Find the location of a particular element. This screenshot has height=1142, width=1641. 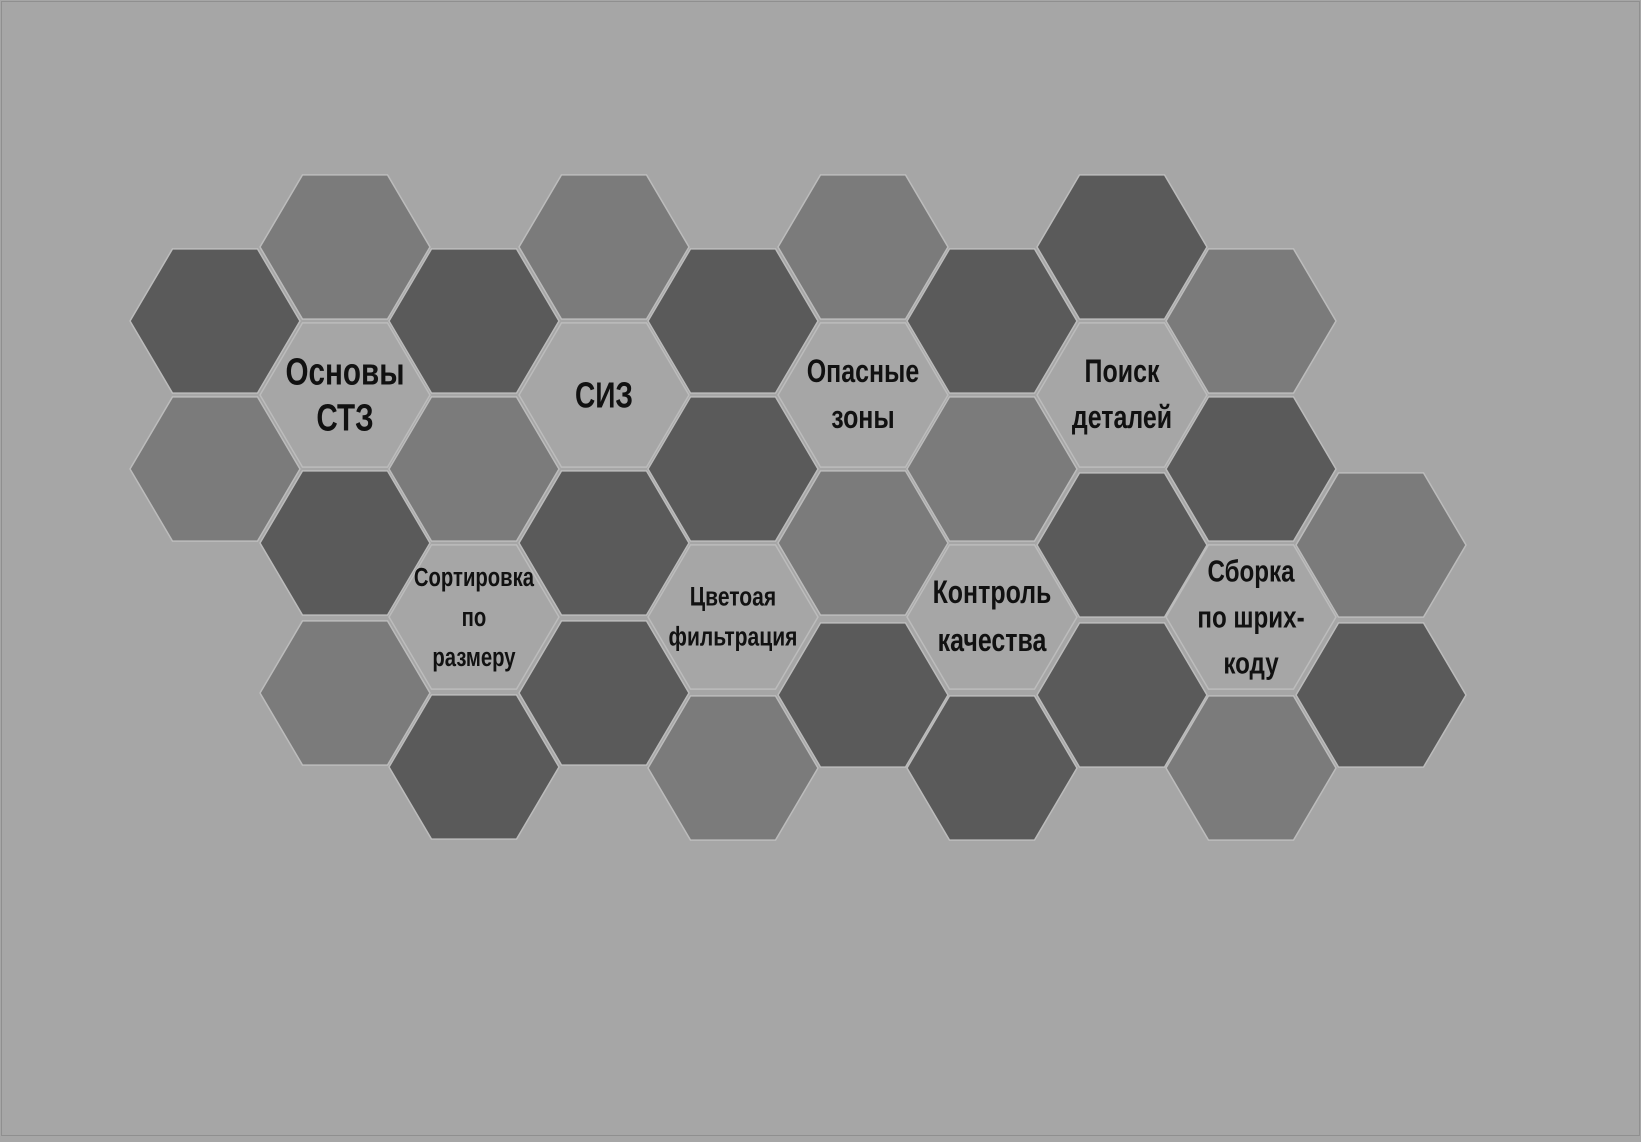

topic-label-line: по is located at coordinates (474, 617).